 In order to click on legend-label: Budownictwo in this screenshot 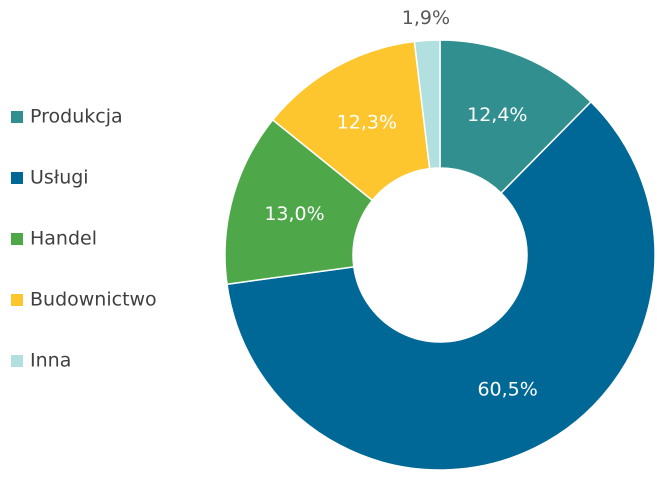, I will do `click(93, 300)`.